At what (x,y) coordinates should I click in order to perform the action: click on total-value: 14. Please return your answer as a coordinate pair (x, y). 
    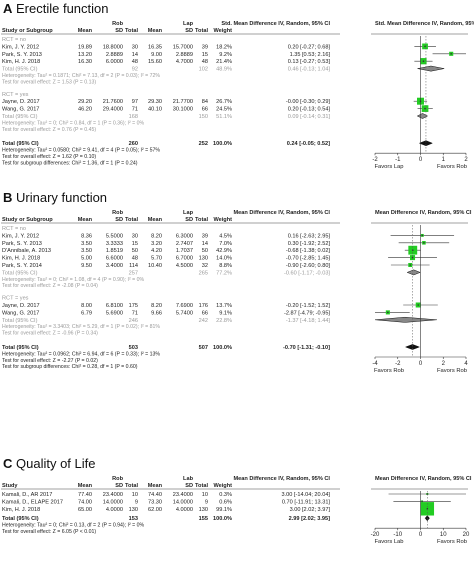
    Looking at the image, I should click on (205, 244).